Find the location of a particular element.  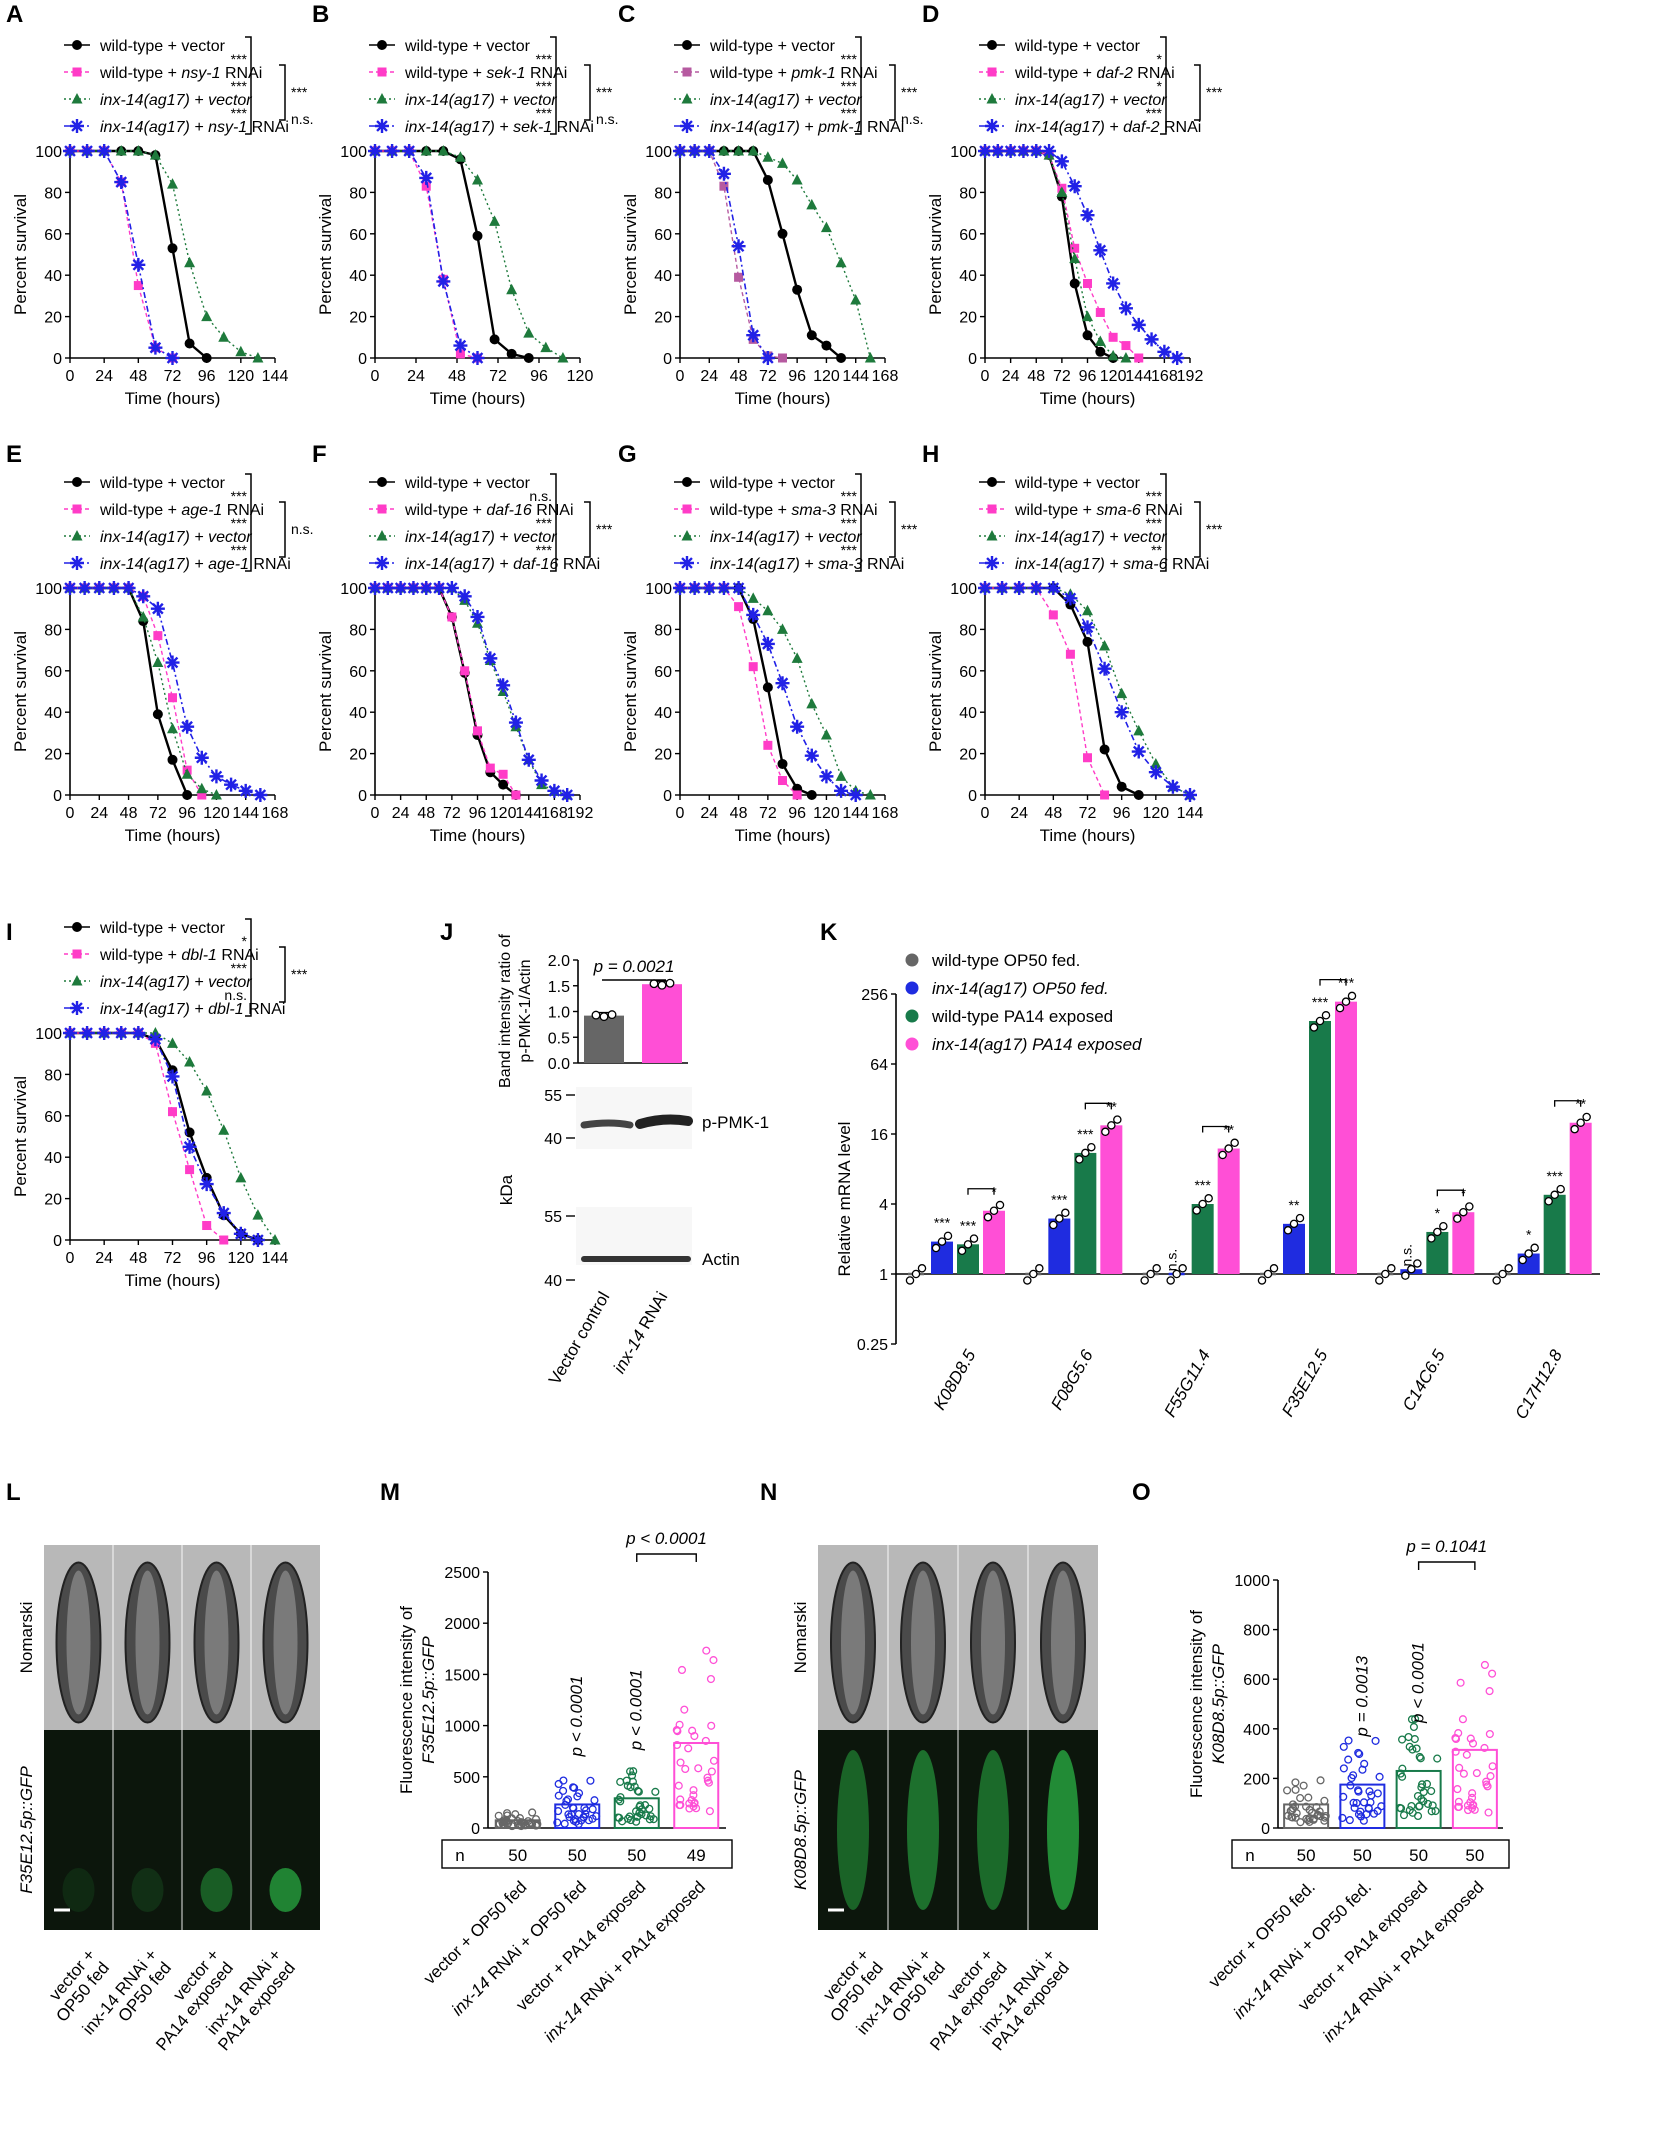

panel-letter-f: F is located at coordinates (319, 454).